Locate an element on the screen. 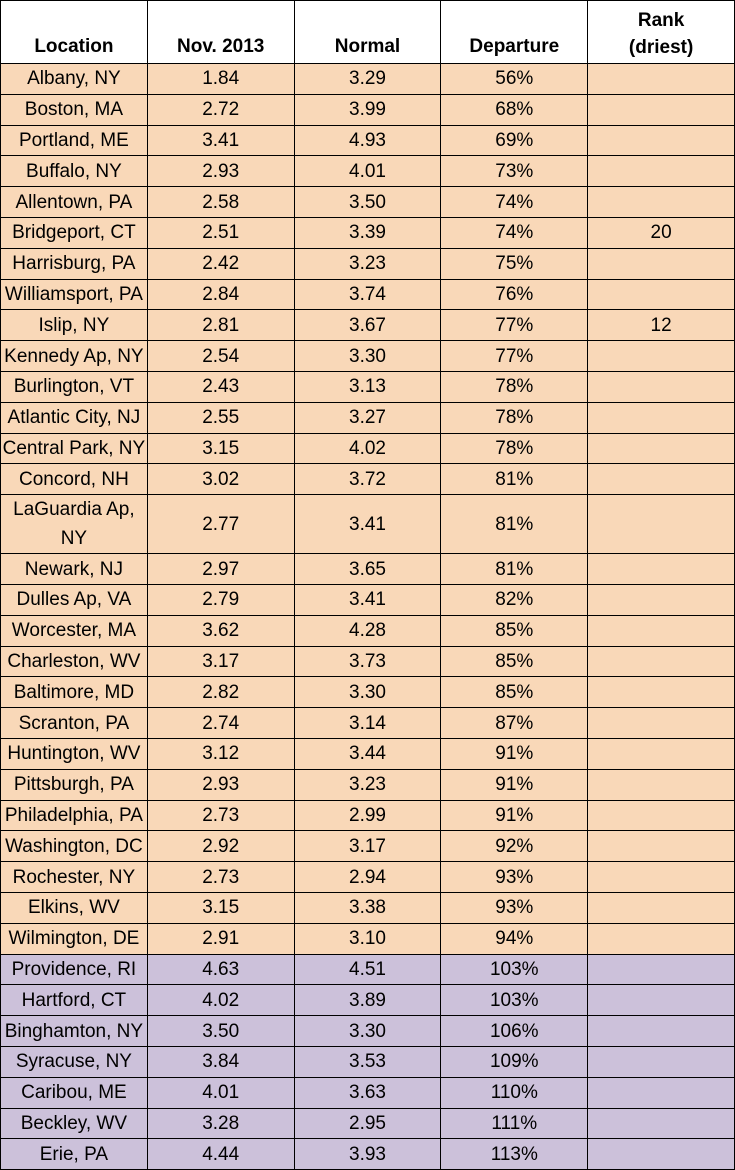 This screenshot has width=735, height=1170. departure-cell: 106% is located at coordinates (514, 1031).